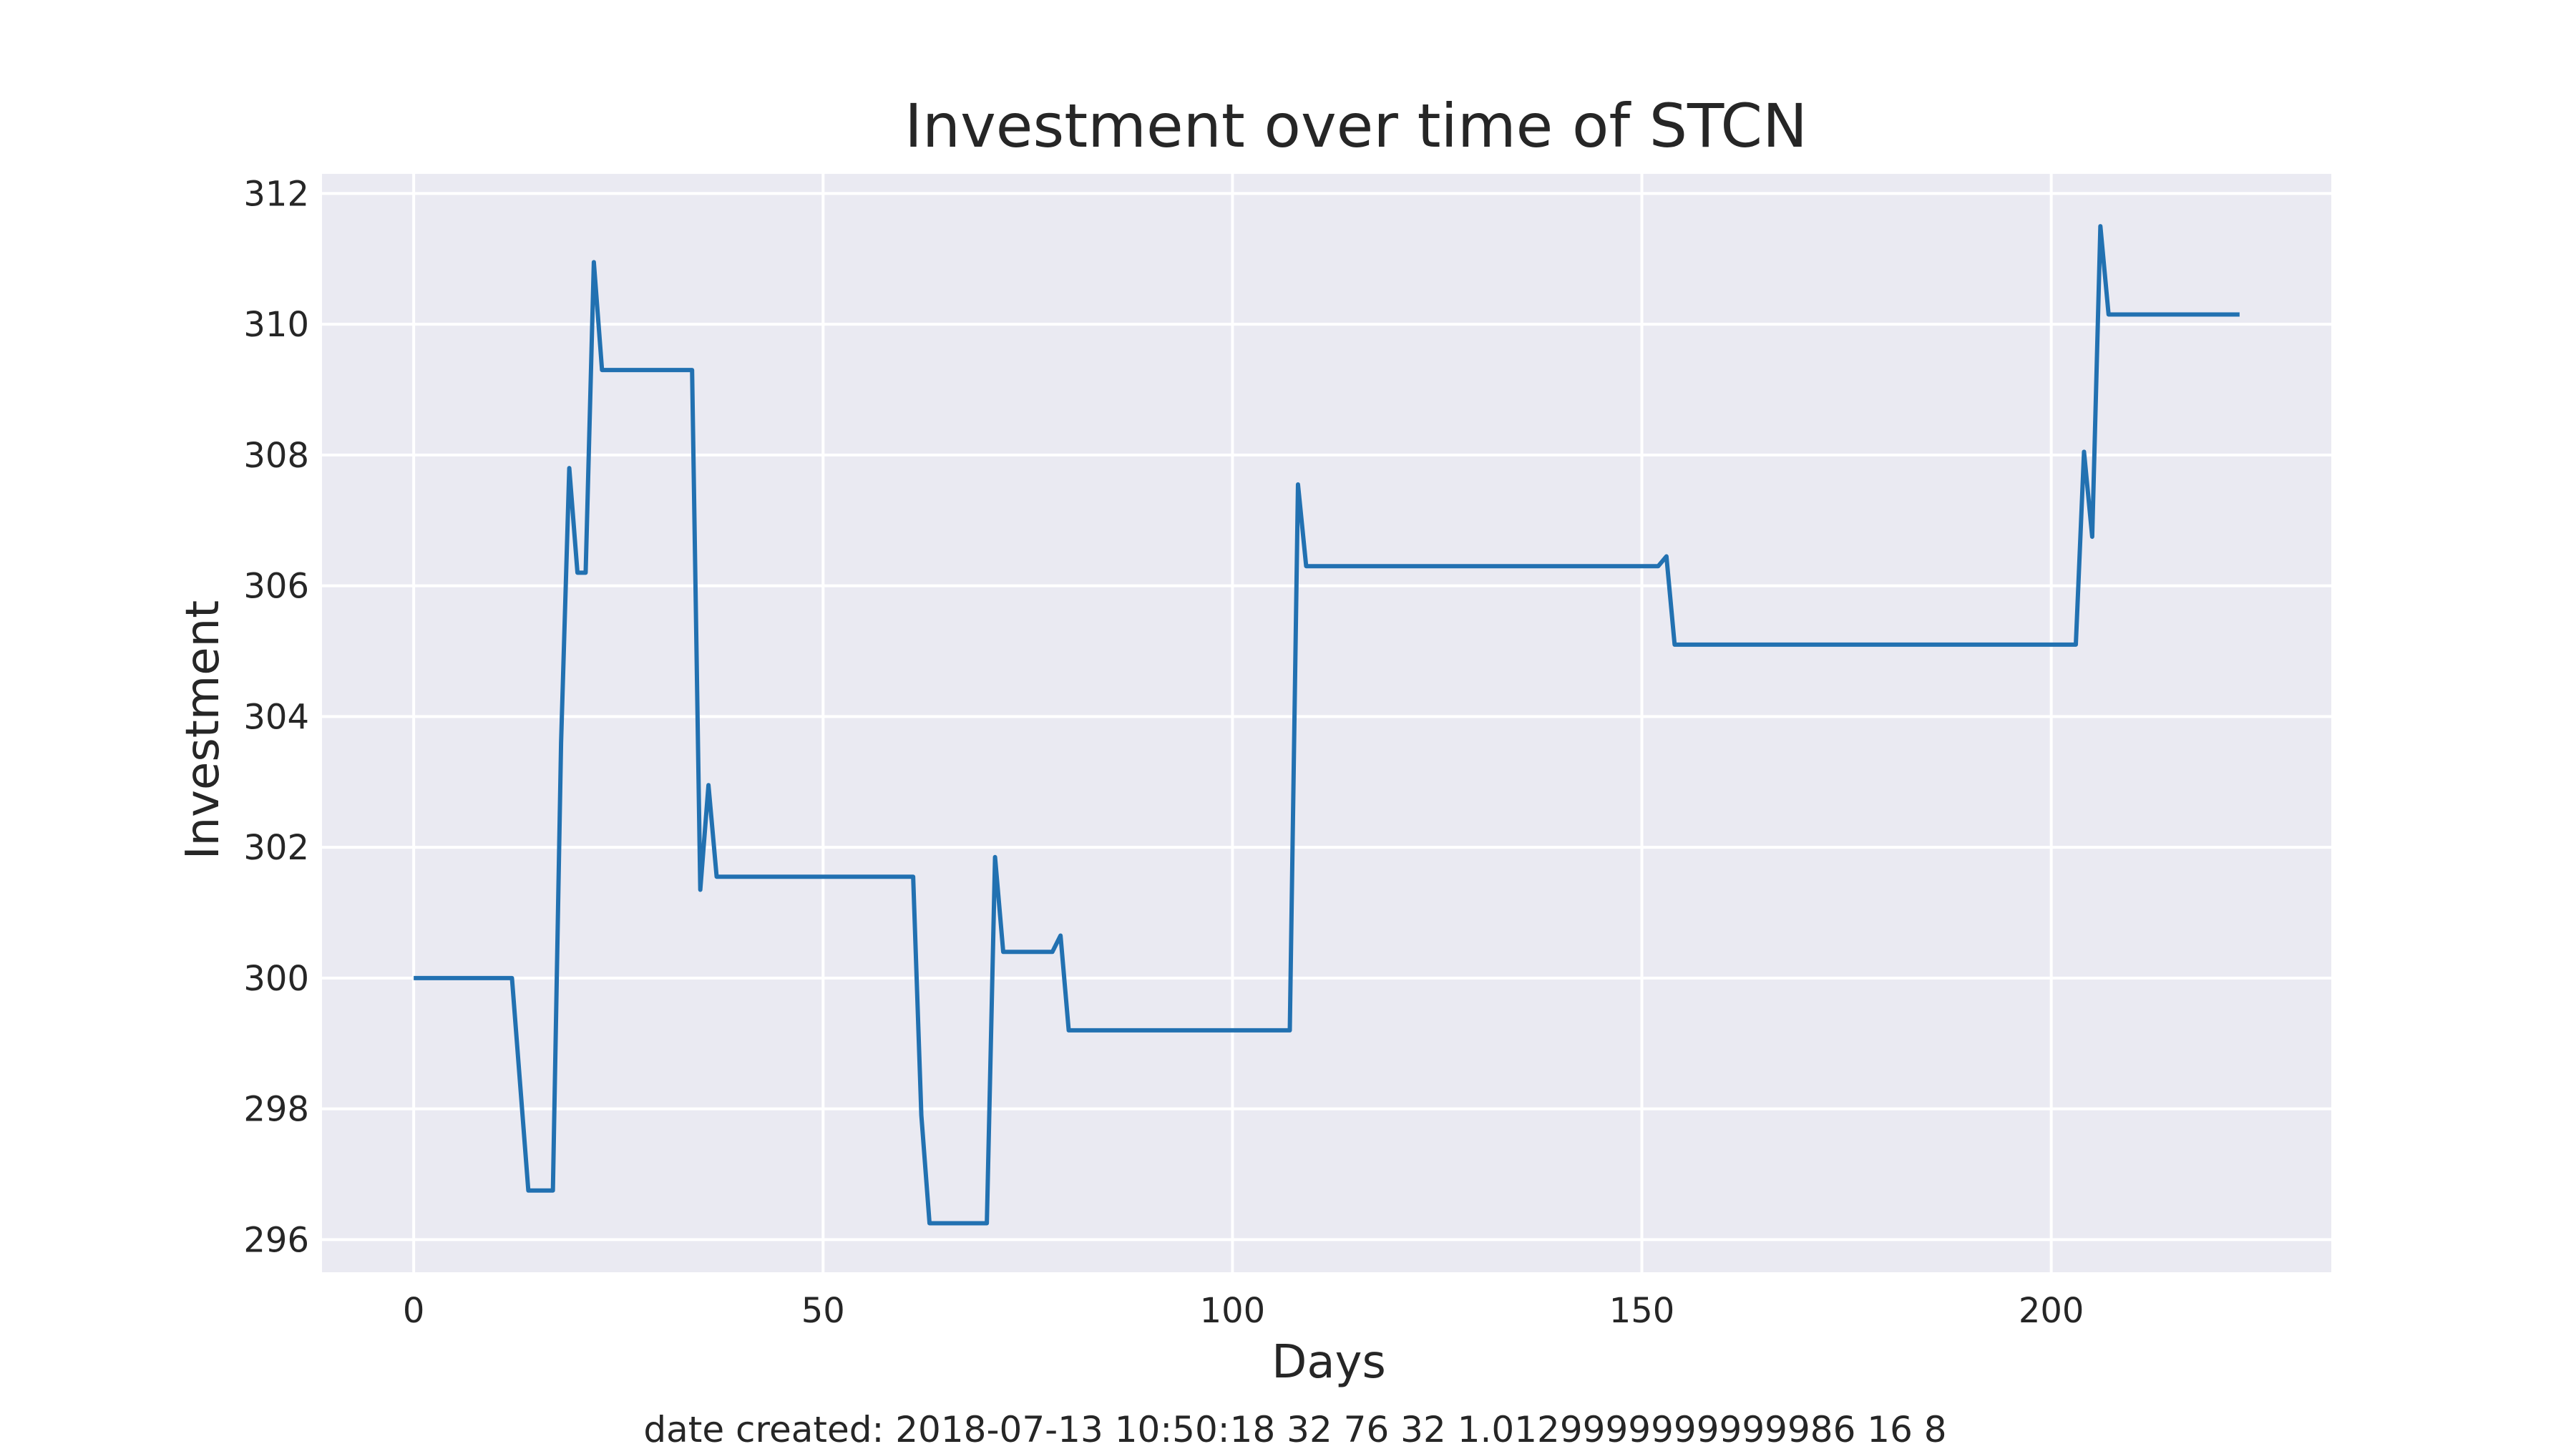  I want to click on x-tick-label: 0, so click(414, 1311).